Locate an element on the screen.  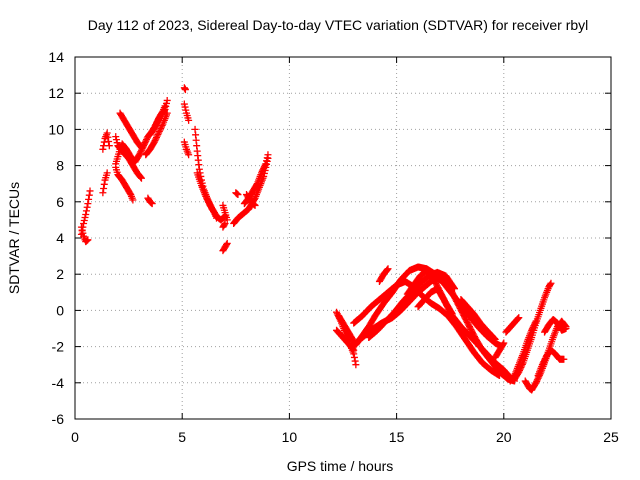
y-tick-labels: -6 -4 -2 0 2 4 6 8 10 12 14 is located at coordinates (56, 238).